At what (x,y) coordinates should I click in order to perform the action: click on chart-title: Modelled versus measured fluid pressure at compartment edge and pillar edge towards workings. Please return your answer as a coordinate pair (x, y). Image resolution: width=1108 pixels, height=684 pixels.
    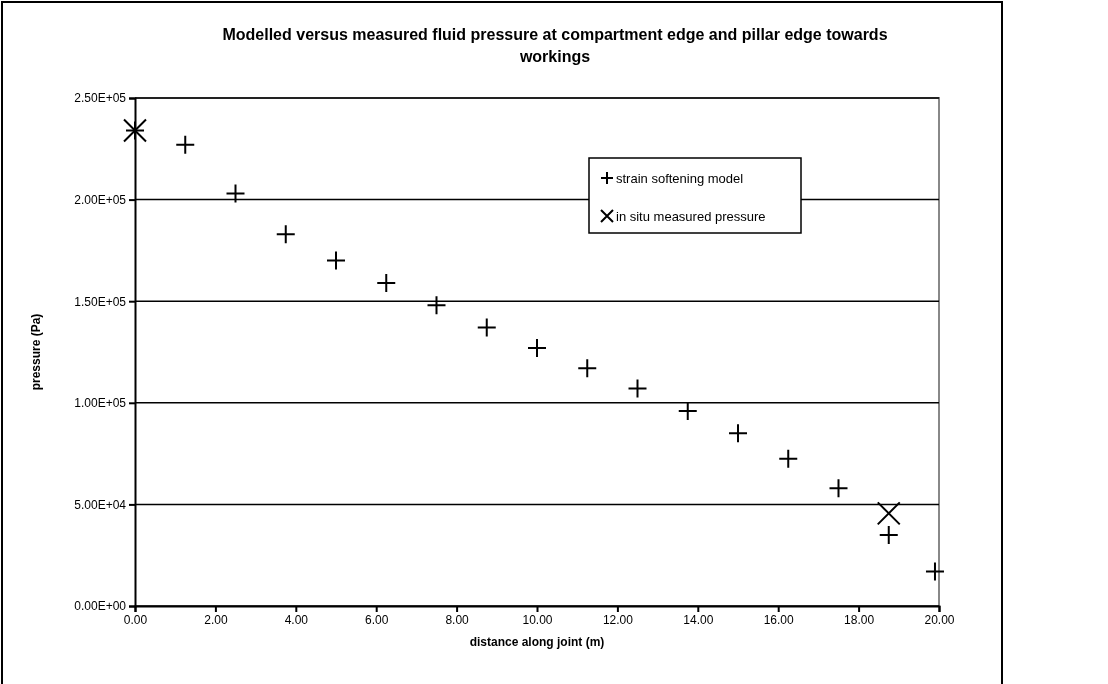
    Looking at the image, I should click on (555, 45).